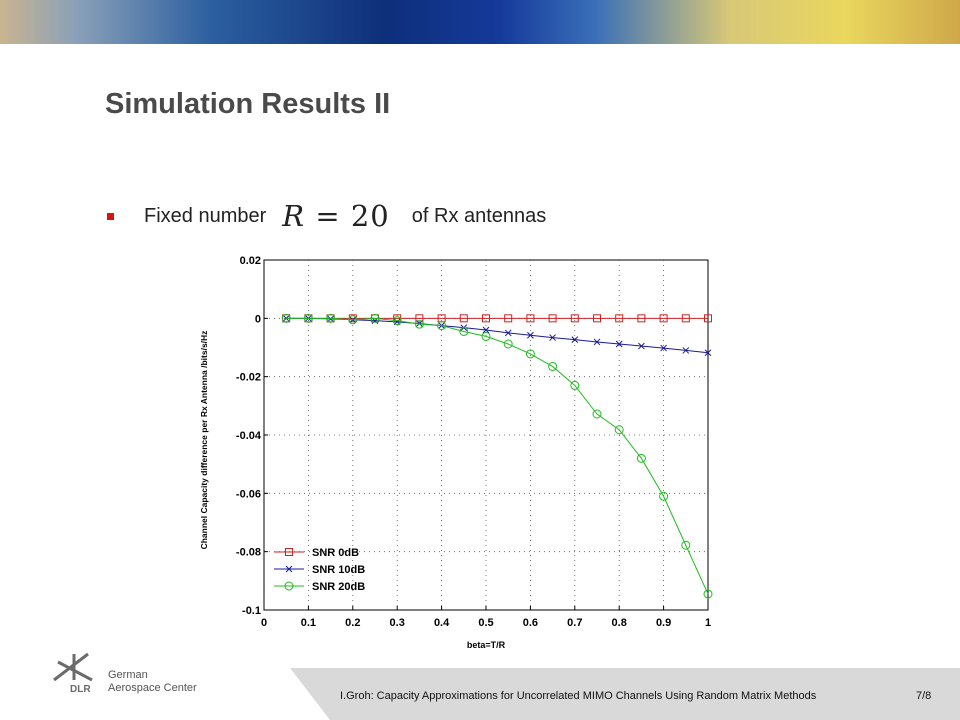 This screenshot has width=960, height=720. I want to click on x-tick-label: 0.2, so click(352, 623).